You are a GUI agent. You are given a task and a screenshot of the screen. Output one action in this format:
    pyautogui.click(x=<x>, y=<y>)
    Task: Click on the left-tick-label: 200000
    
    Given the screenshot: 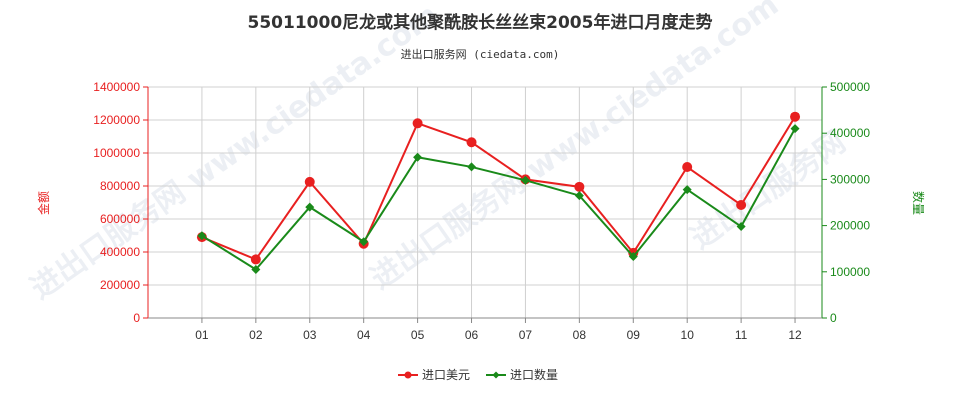 What is the action you would take?
    pyautogui.click(x=120, y=285)
    